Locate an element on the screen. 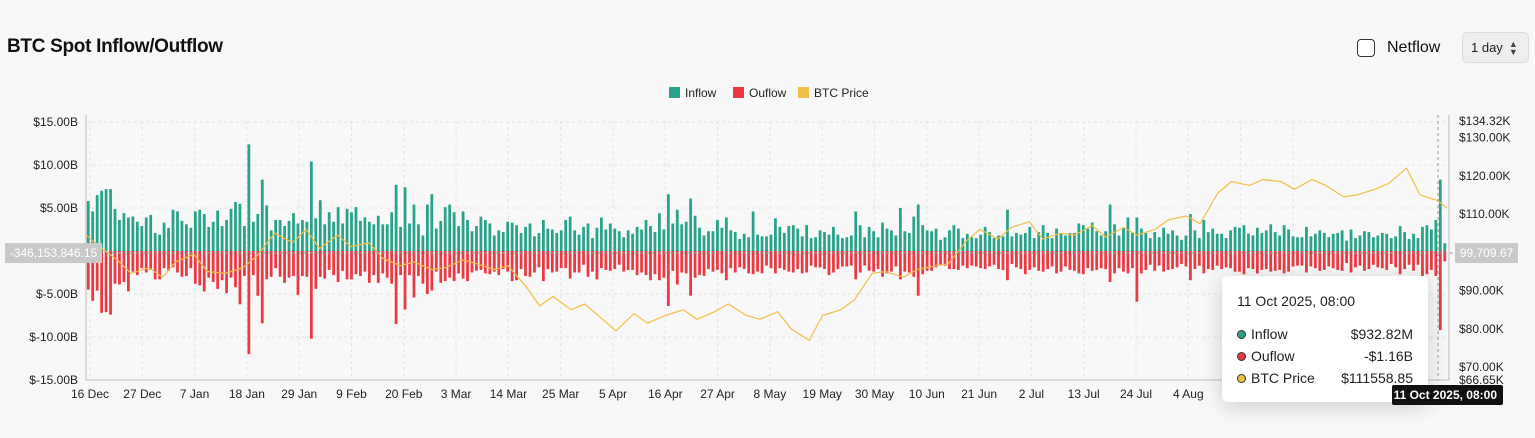  chevron-updown-icon: ▲ ▼ is located at coordinates (1513, 47).